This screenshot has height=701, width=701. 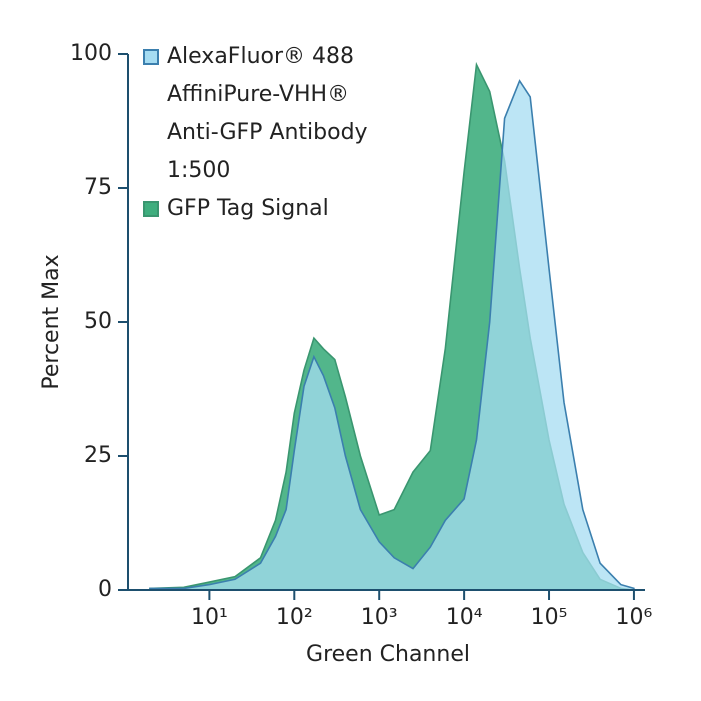 I want to click on y-tick-label: 0, so click(x=105, y=589).